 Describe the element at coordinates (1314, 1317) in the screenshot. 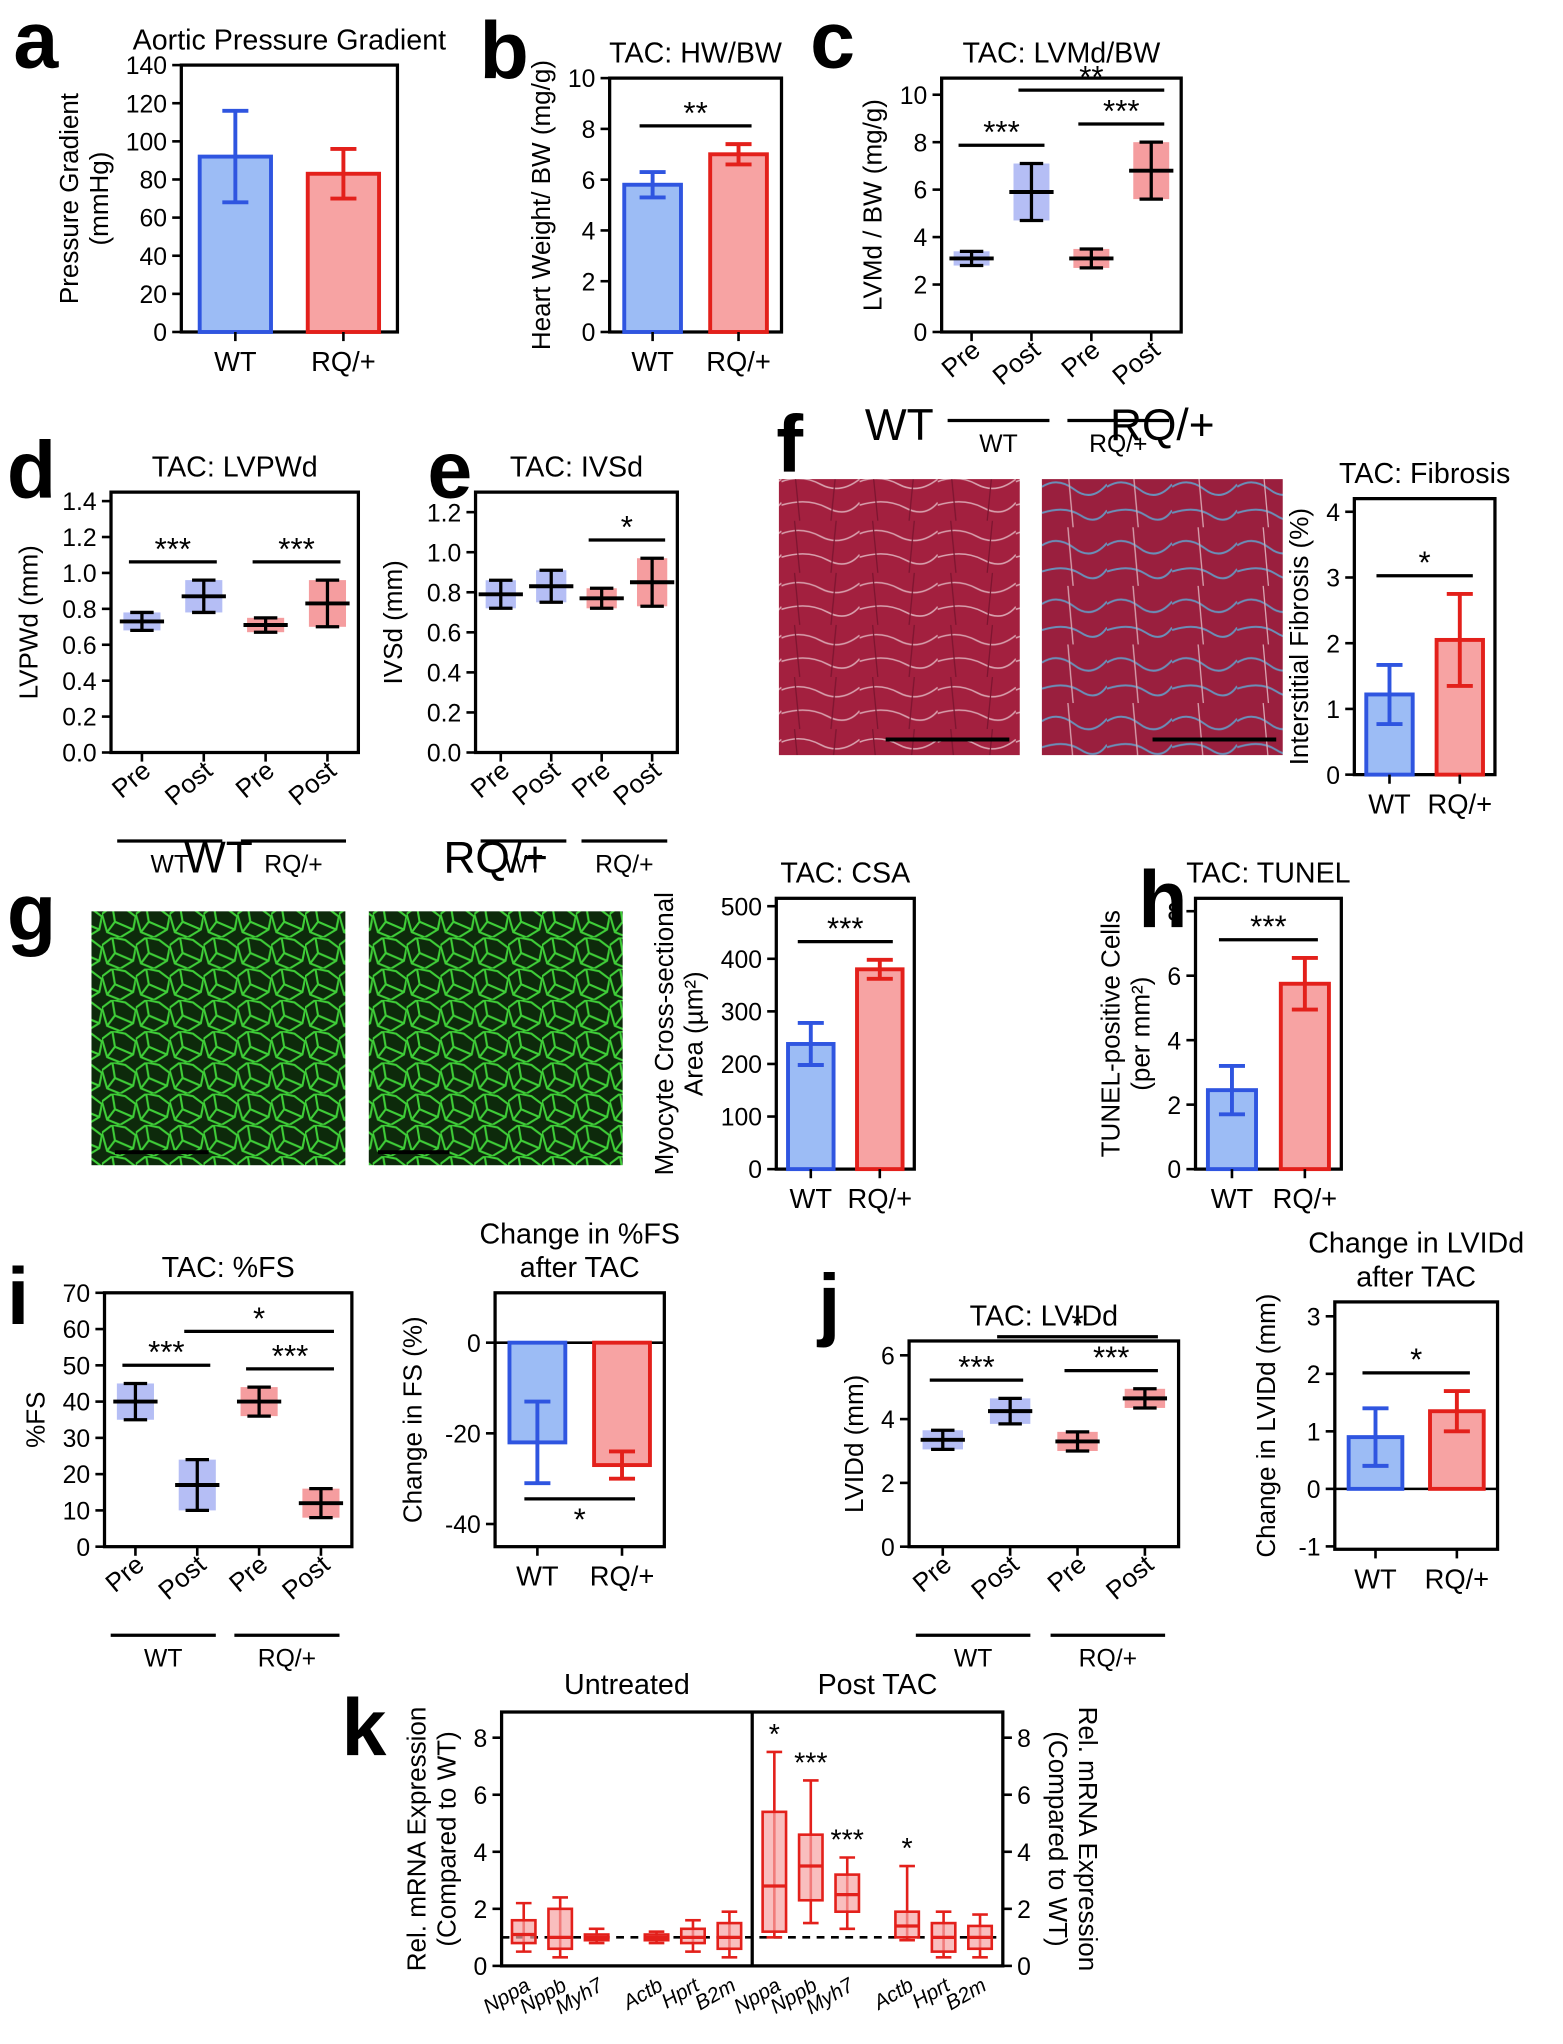

I see `y-tick-label: 3` at that location.